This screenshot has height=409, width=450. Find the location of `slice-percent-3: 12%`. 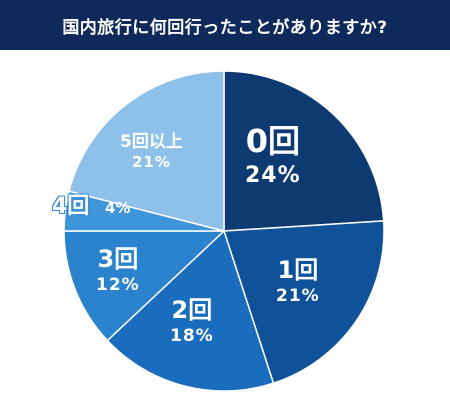

slice-percent-3: 12% is located at coordinates (118, 285).